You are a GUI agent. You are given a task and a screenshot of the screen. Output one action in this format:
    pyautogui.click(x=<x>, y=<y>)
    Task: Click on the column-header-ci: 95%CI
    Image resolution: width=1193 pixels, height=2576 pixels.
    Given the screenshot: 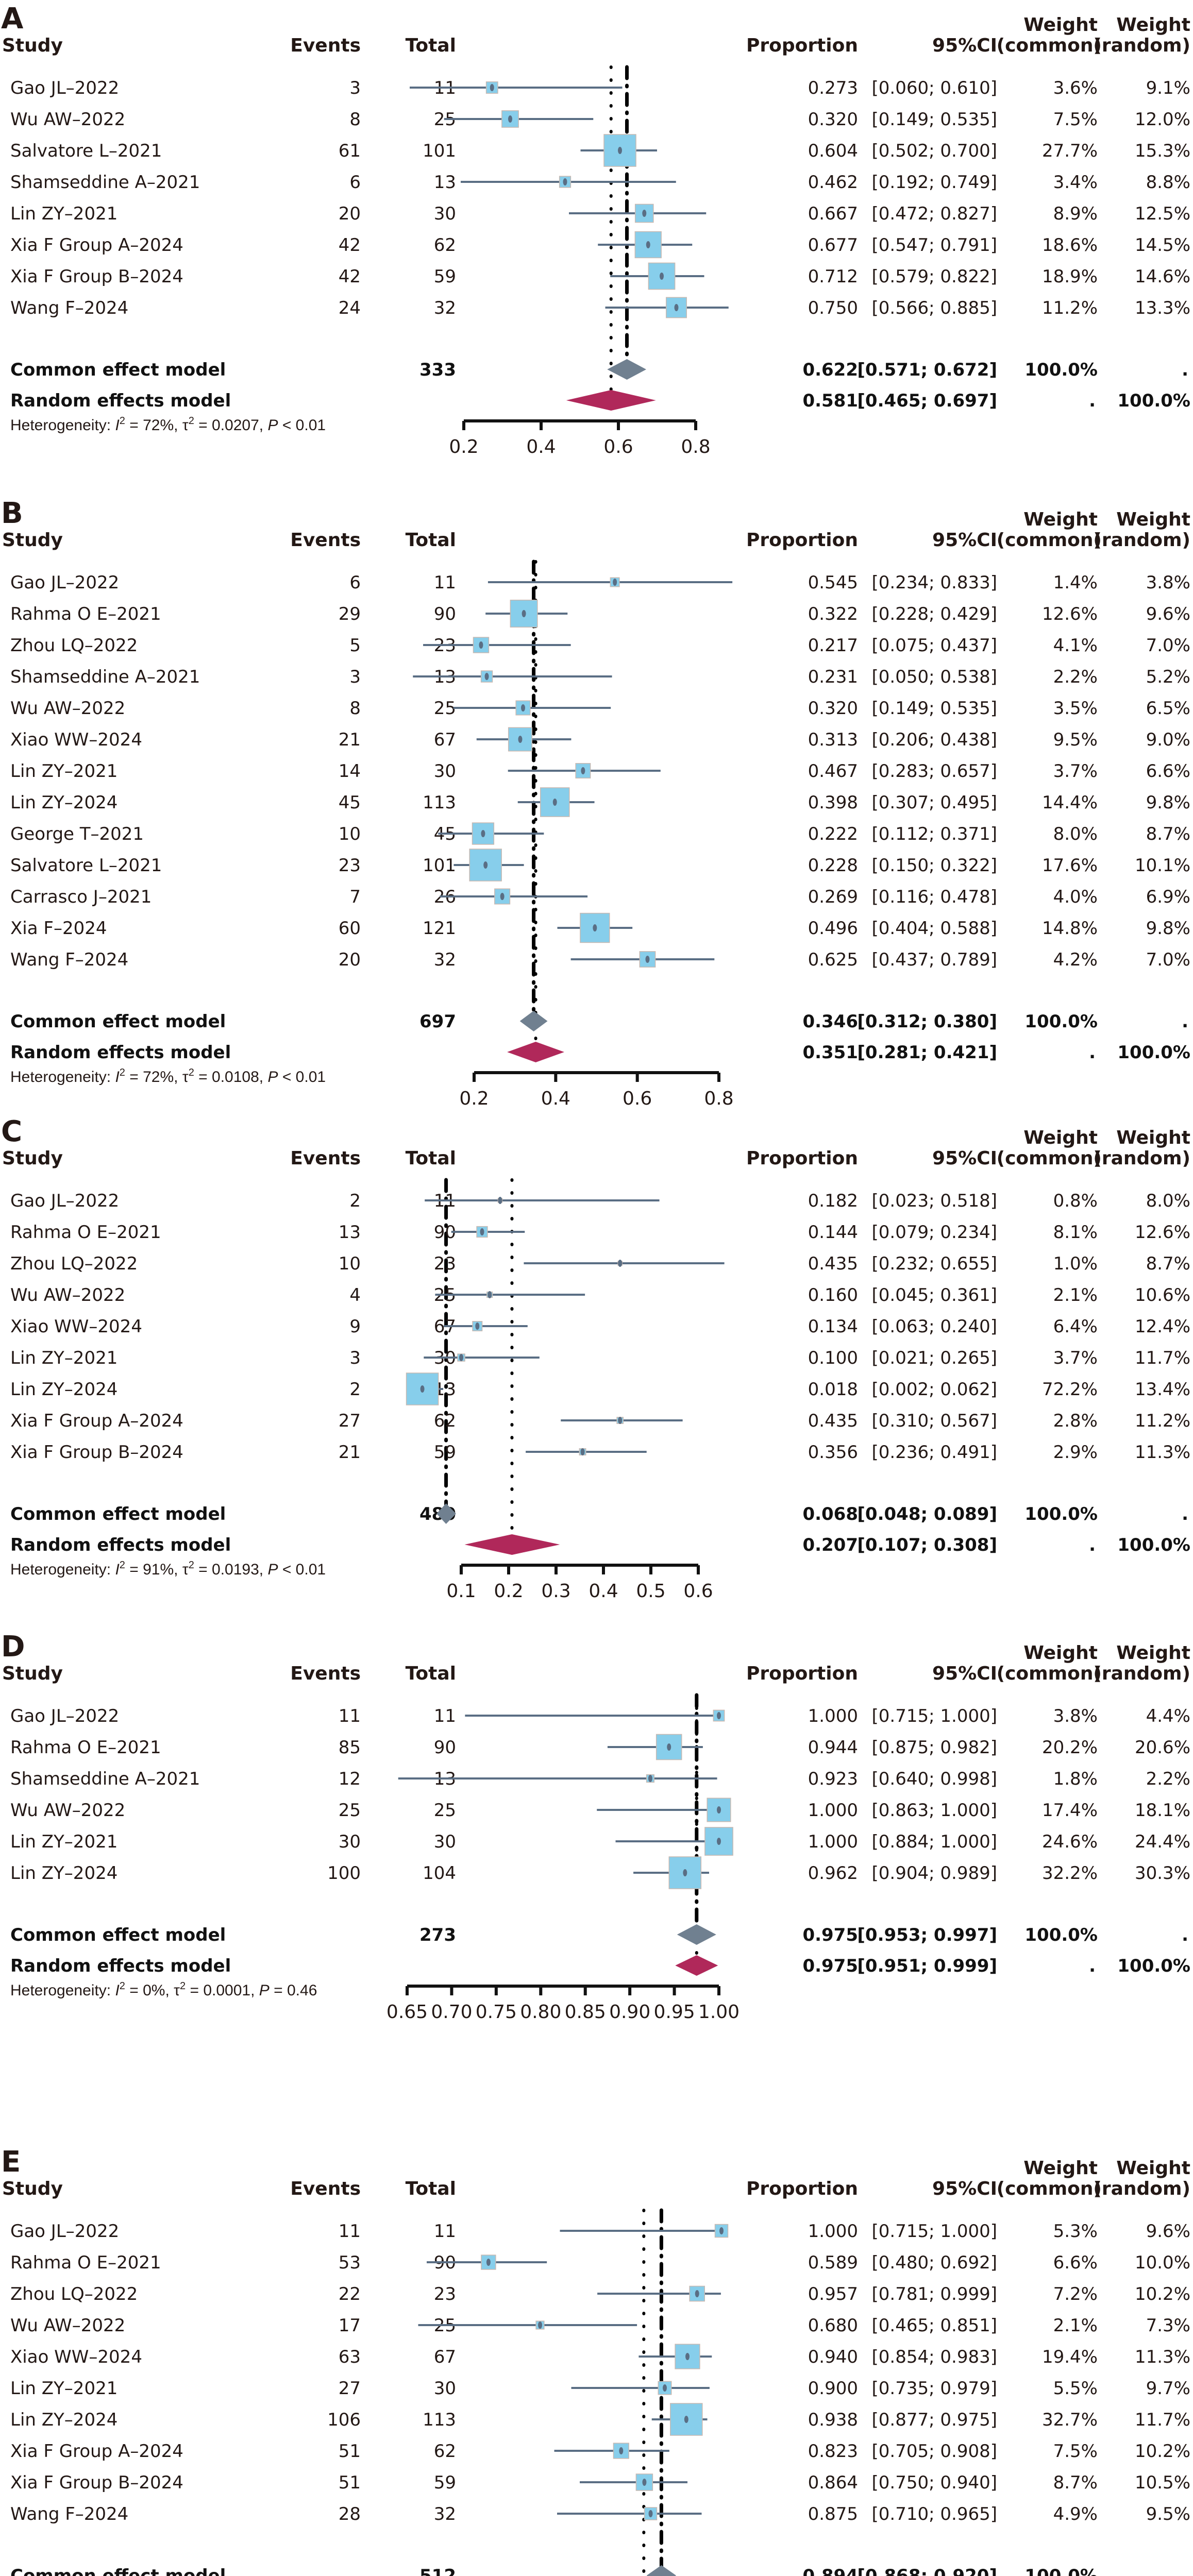 What is the action you would take?
    pyautogui.click(x=964, y=1158)
    